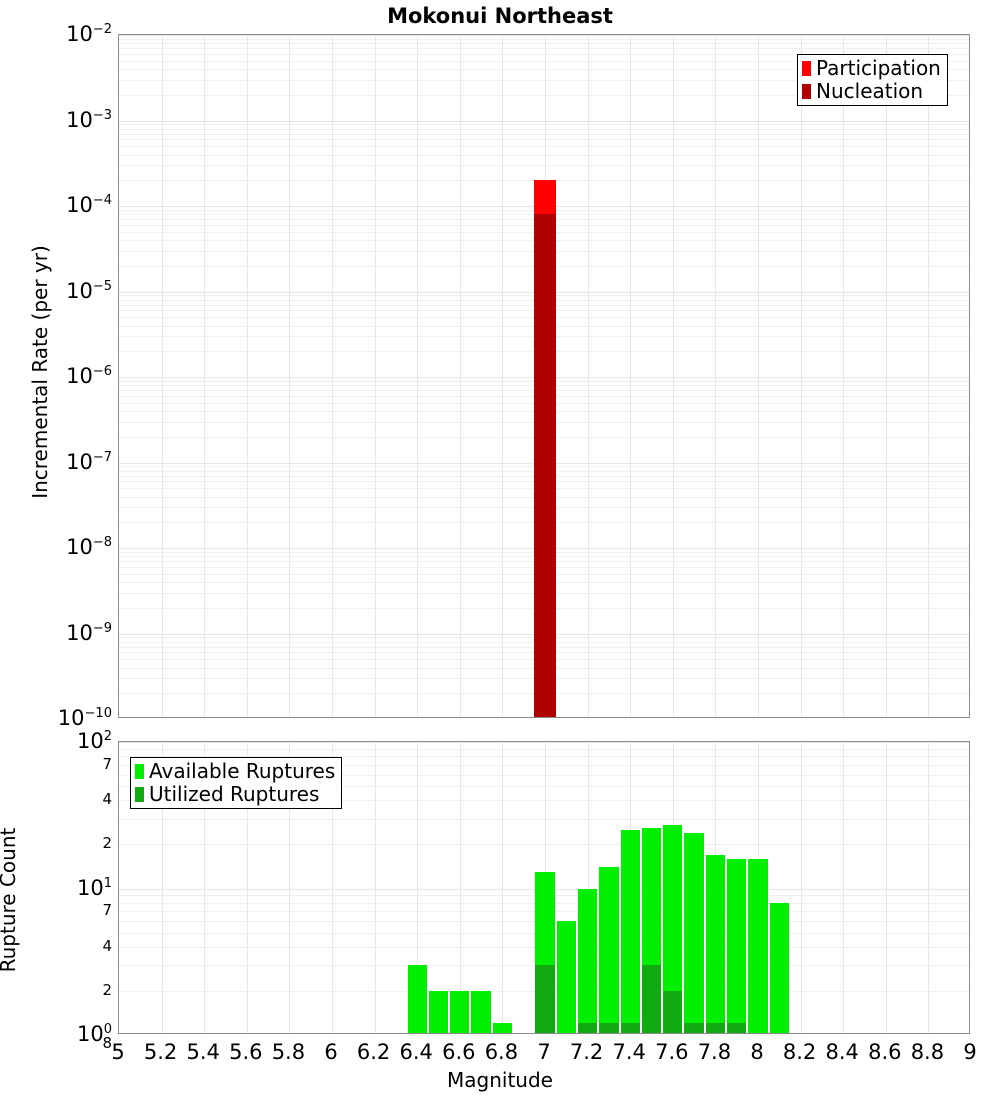 The width and height of the screenshot is (1000, 1100). What do you see at coordinates (651, 999) in the screenshot?
I see `bar-utilized-ruptures-m7.5` at bounding box center [651, 999].